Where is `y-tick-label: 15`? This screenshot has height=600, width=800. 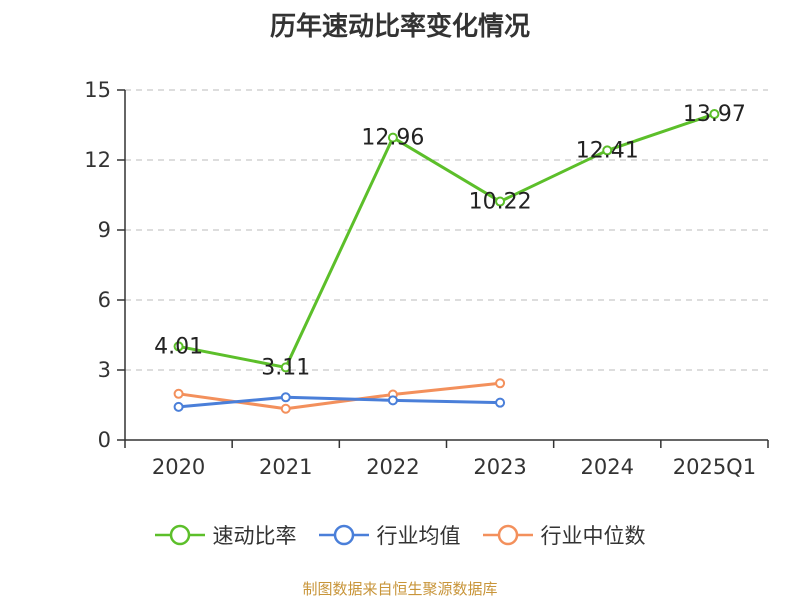 y-tick-label: 15 is located at coordinates (97, 90).